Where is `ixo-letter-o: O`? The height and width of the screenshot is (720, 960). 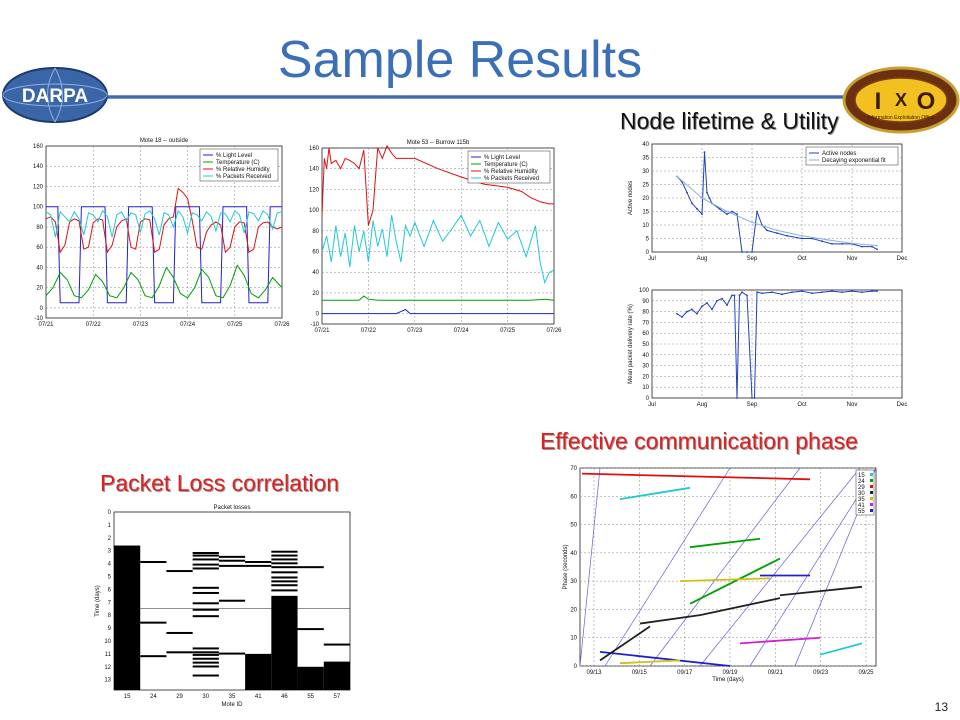 ixo-letter-o: O is located at coordinates (926, 101).